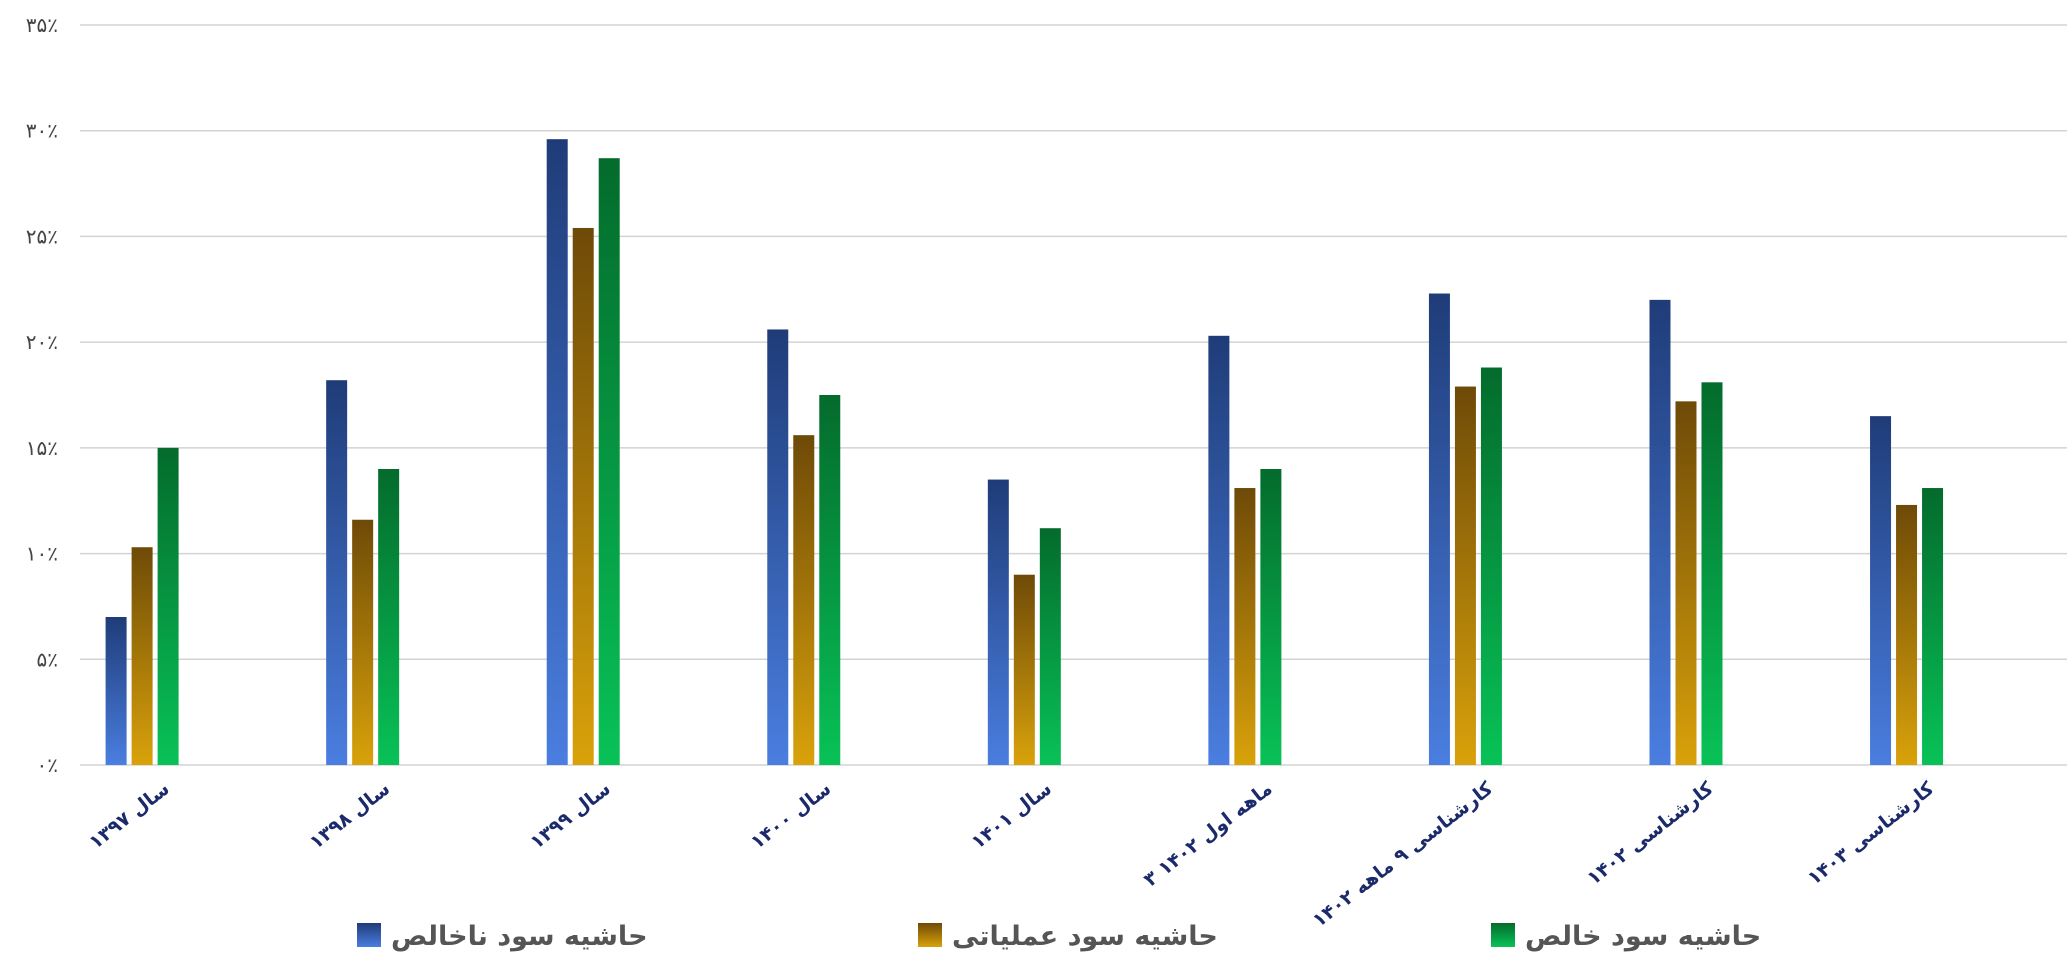 The height and width of the screenshot is (973, 2067). Describe the element at coordinates (42, 131) in the screenshot. I see `y-tick-label: ۳۰٪` at that location.